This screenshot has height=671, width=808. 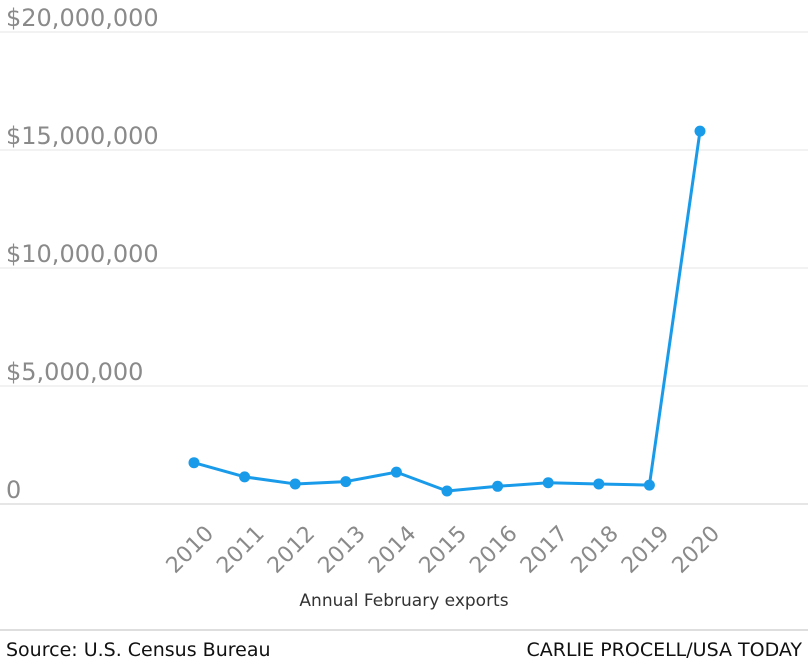 I want to click on y-tick-label: $10,000,000, so click(x=82, y=254).